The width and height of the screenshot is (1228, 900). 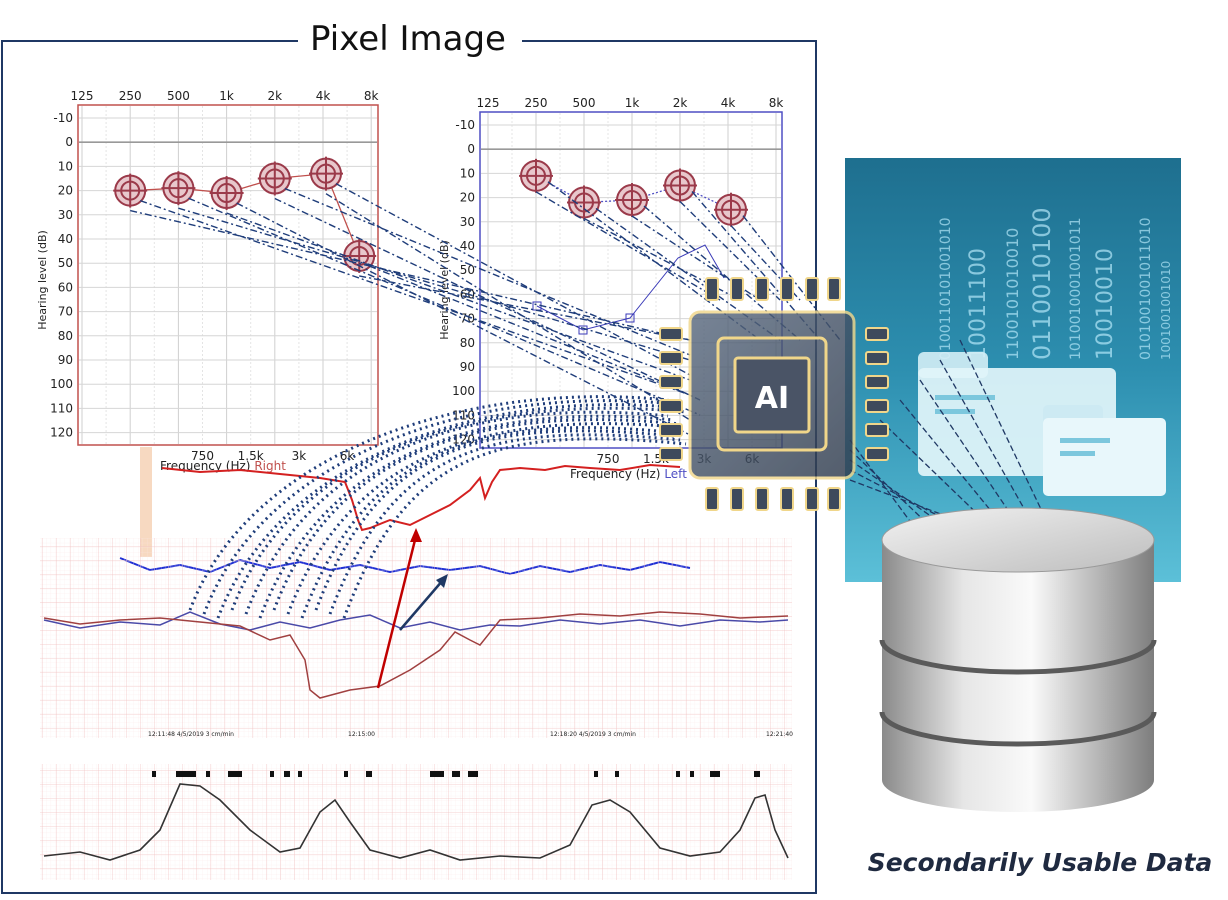 What do you see at coordinates (272, 456) in the screenshot?
I see `audiogram-right-bottom-ticks: 750 1.5k 3k 6k` at bounding box center [272, 456].